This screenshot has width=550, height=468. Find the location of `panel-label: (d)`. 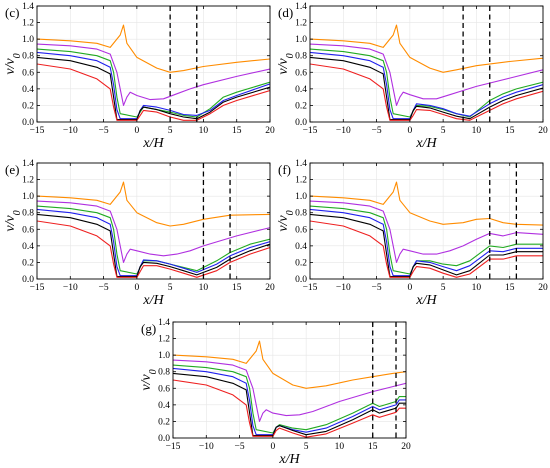

panel-label: (d) is located at coordinates (285, 12).